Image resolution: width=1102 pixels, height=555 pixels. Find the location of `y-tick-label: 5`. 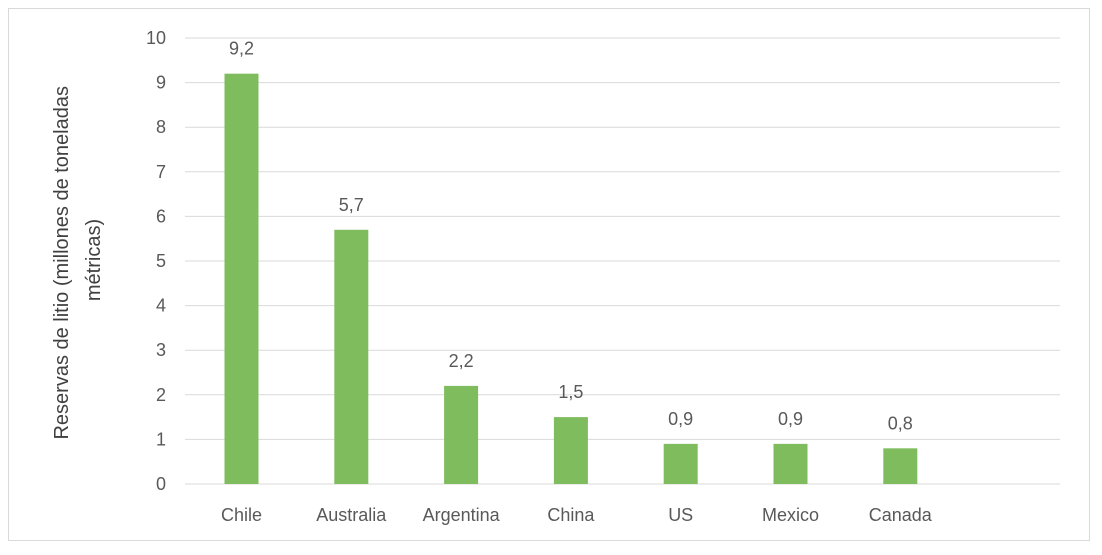

y-tick-label: 5 is located at coordinates (161, 261).